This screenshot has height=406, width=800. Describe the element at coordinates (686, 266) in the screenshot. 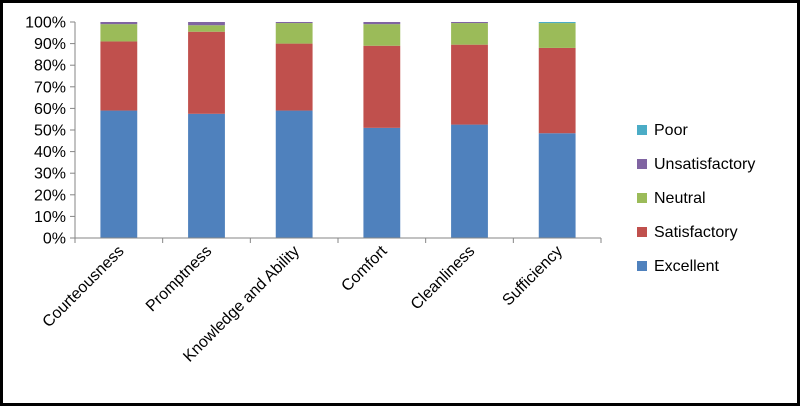

I see `legend-label-excellent: Excellent` at that location.